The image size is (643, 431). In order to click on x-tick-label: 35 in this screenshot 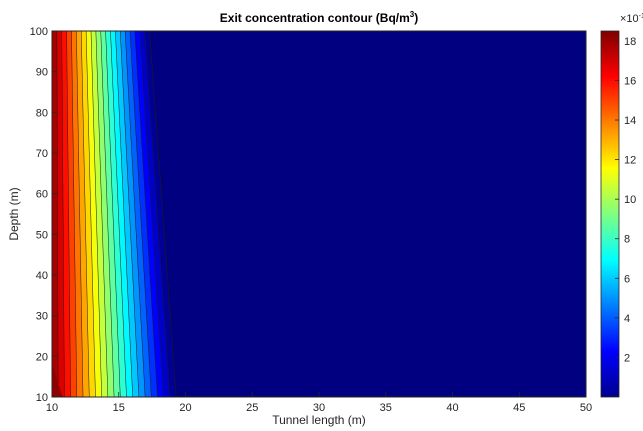, I will do `click(386, 408)`.